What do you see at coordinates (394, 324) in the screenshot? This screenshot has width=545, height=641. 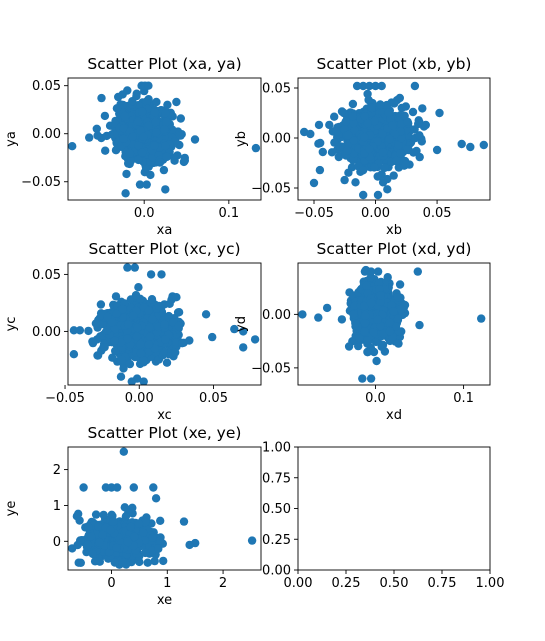 I see `axes-frame` at bounding box center [394, 324].